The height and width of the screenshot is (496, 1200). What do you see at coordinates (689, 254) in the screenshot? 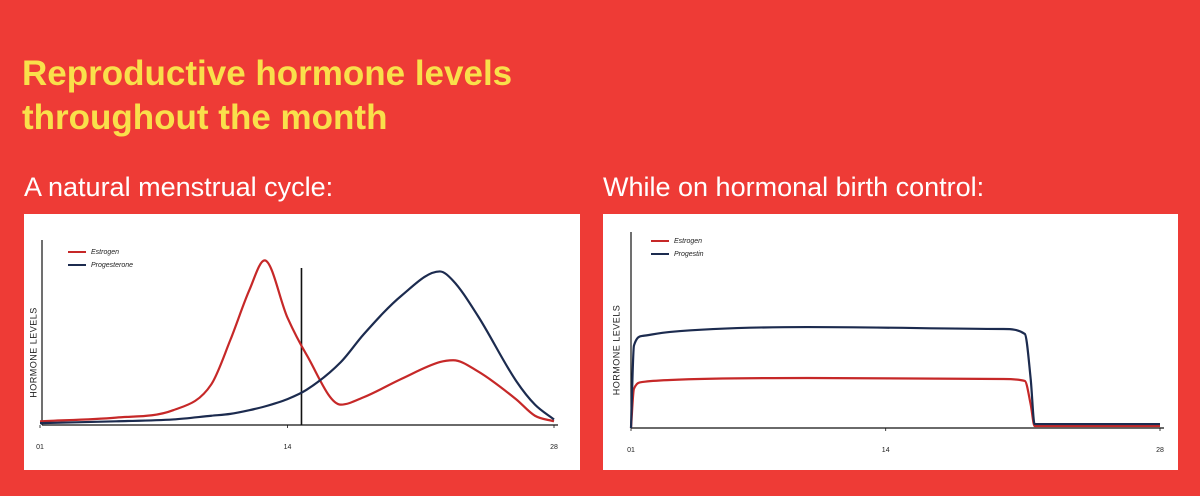
I see `legend-label: Progestin` at bounding box center [689, 254].